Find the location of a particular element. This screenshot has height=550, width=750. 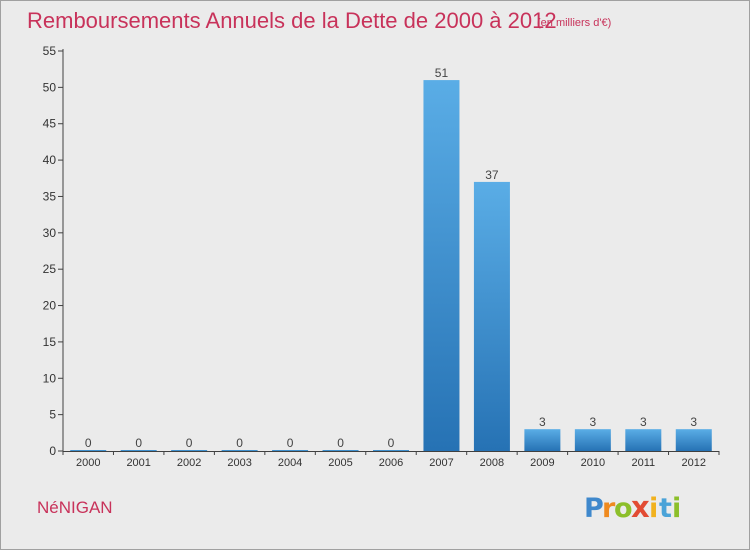

y-tick-label: 35 is located at coordinates (50, 196).